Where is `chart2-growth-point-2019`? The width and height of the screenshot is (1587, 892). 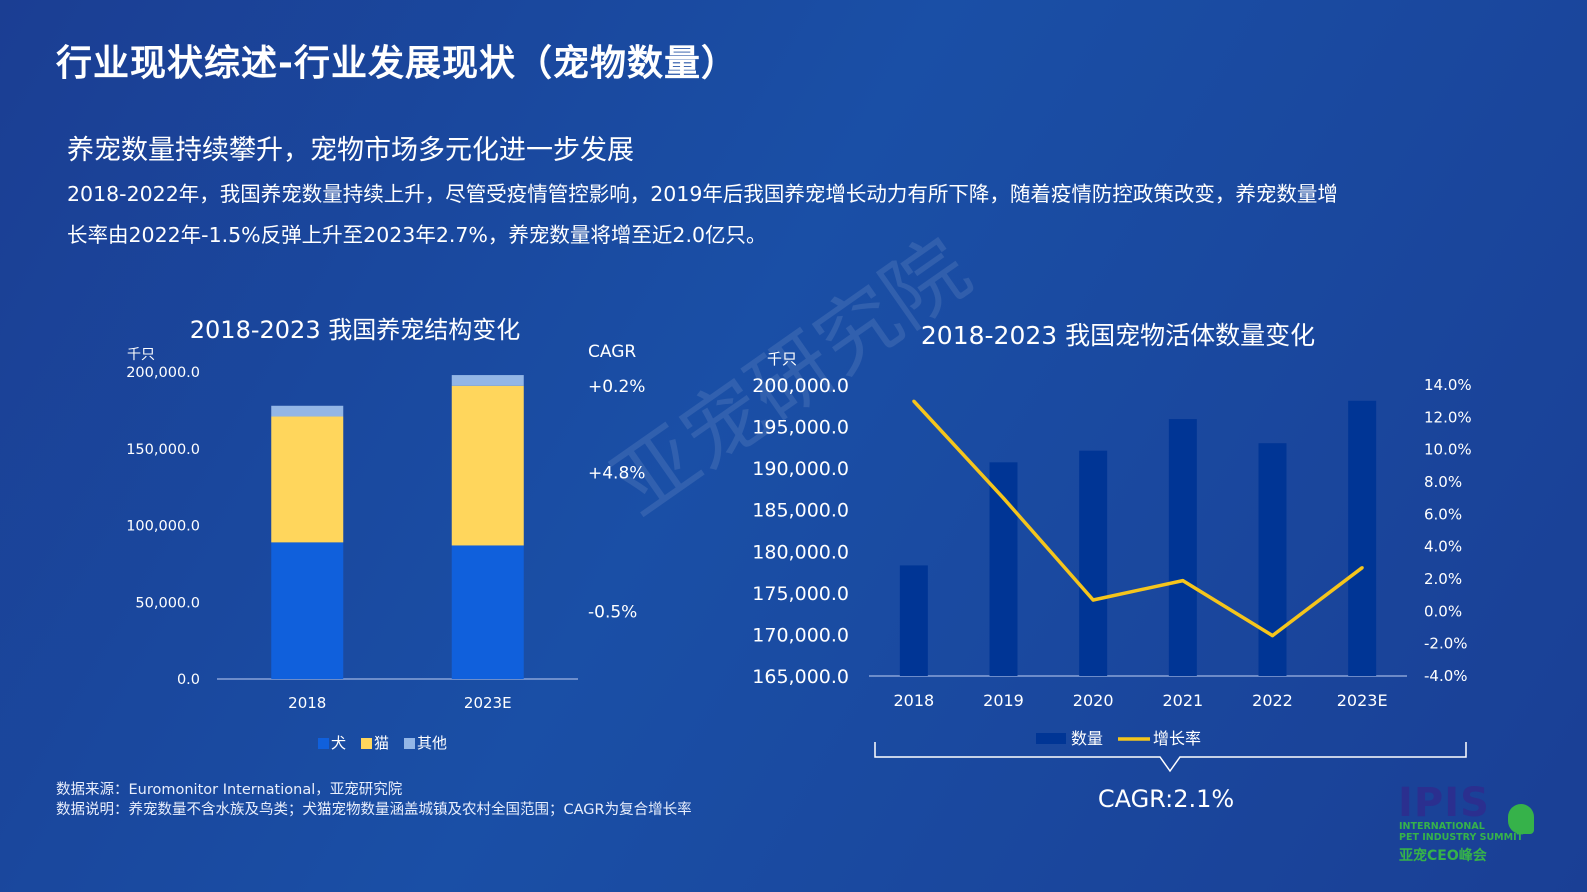 chart2-growth-point-2019 is located at coordinates (1003, 498).